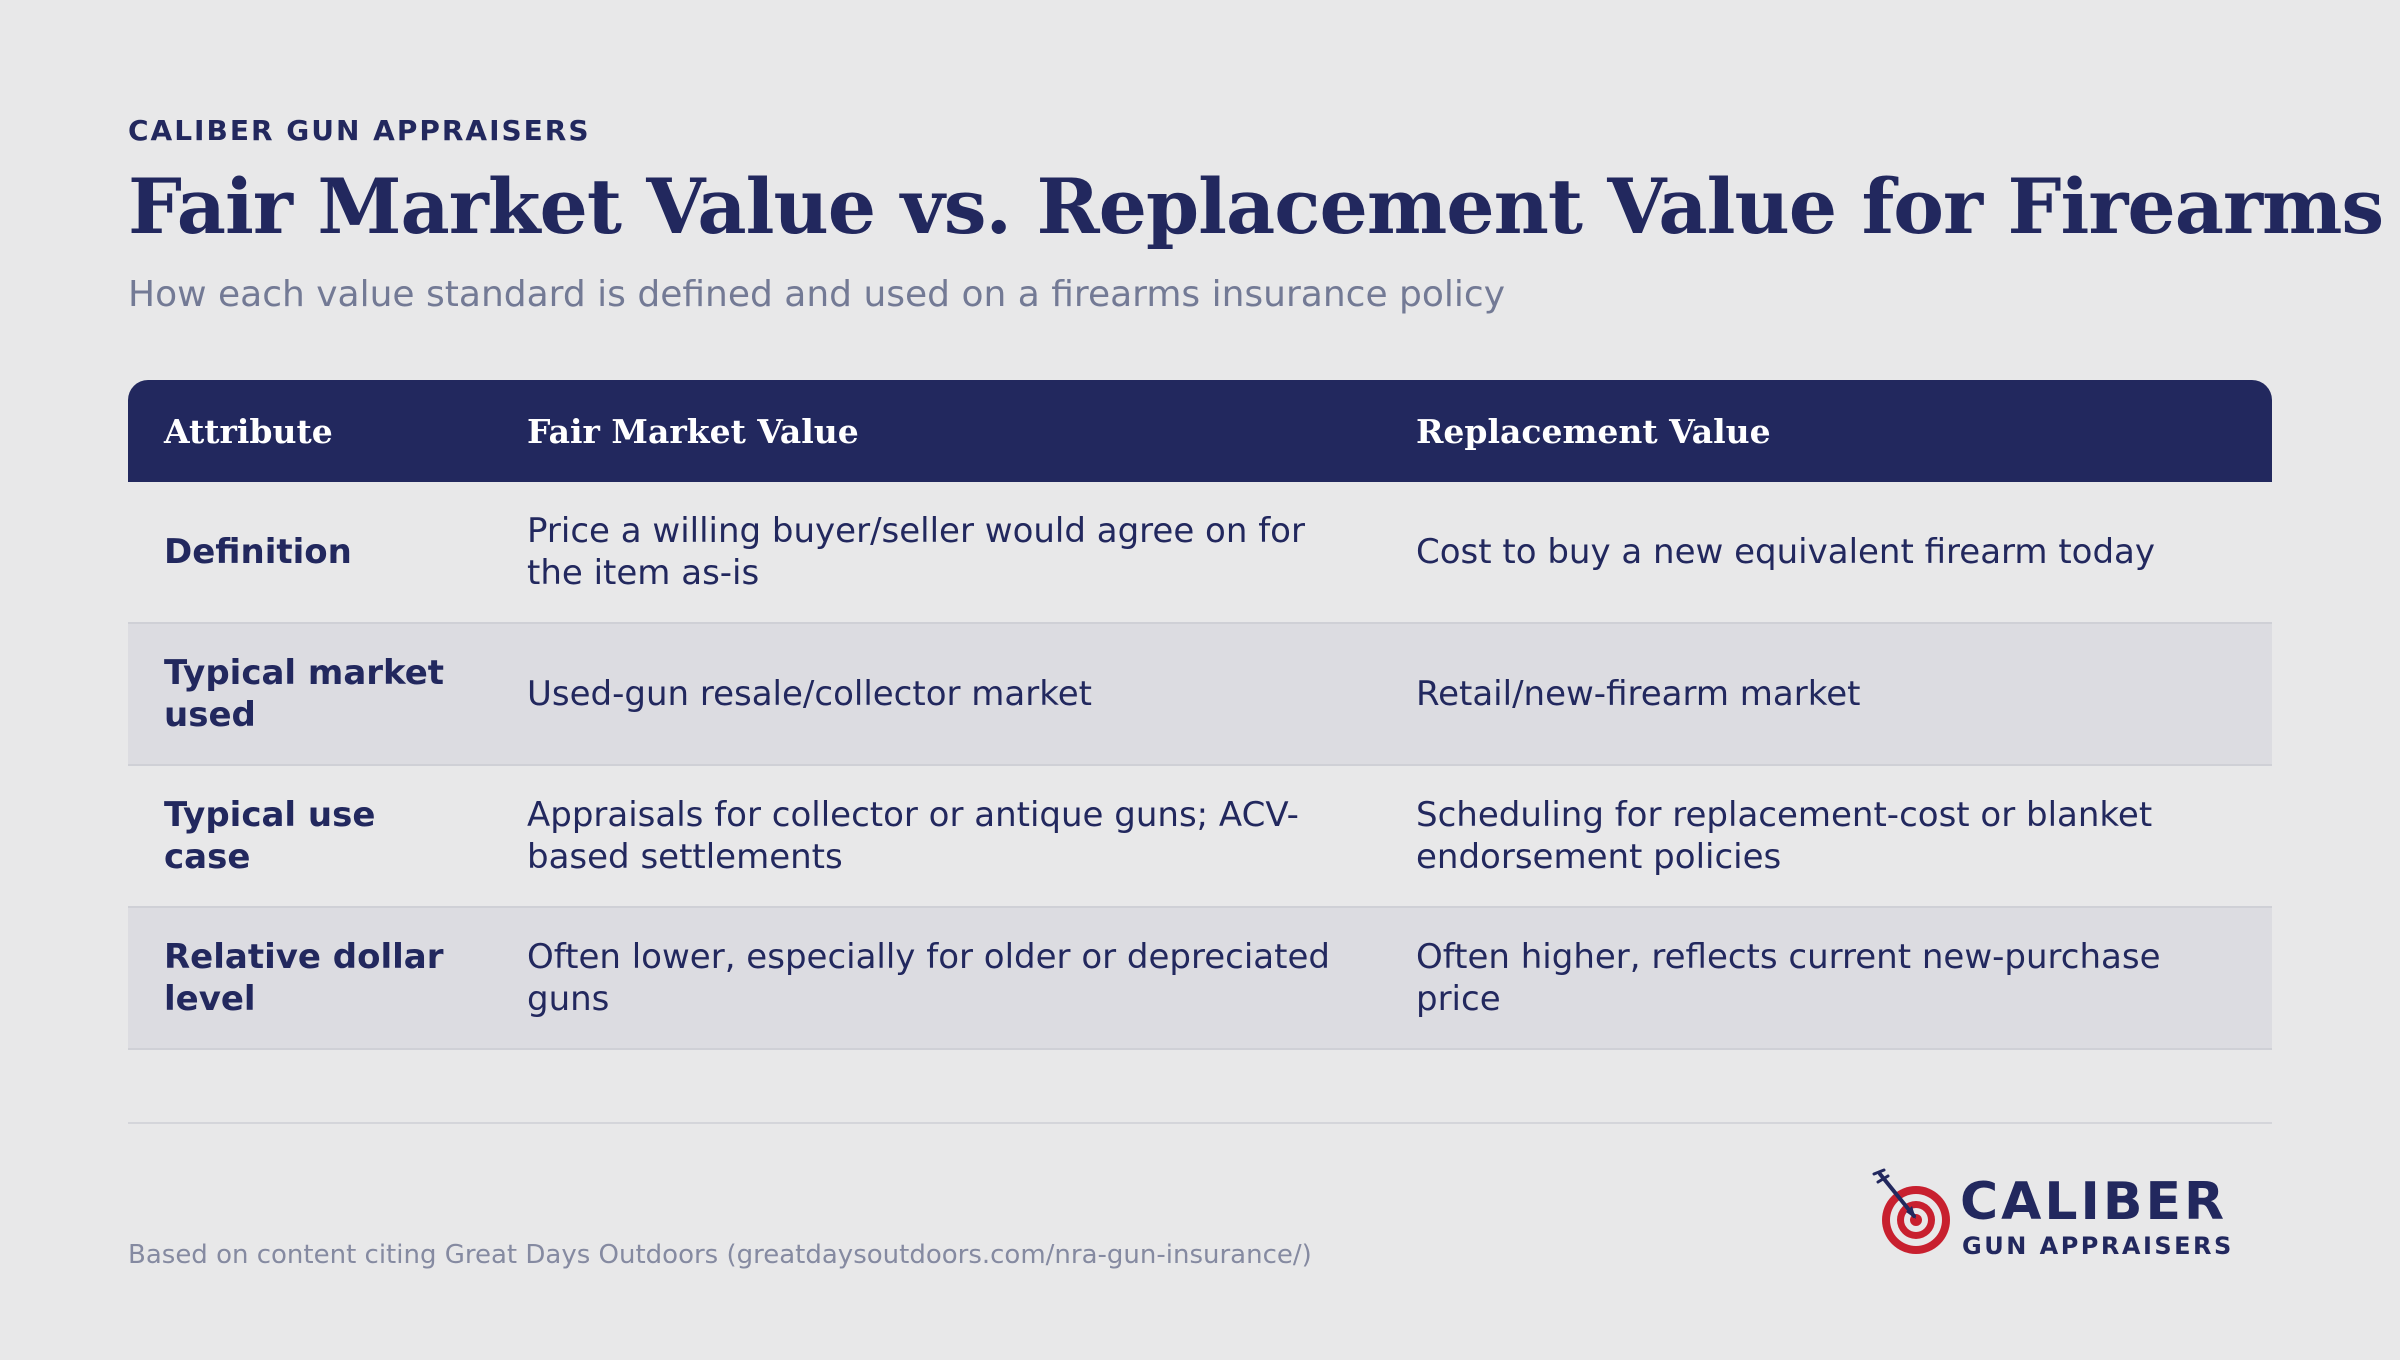 The height and width of the screenshot is (1360, 2400). I want to click on row-attribute: Typical use case, so click(270, 836).